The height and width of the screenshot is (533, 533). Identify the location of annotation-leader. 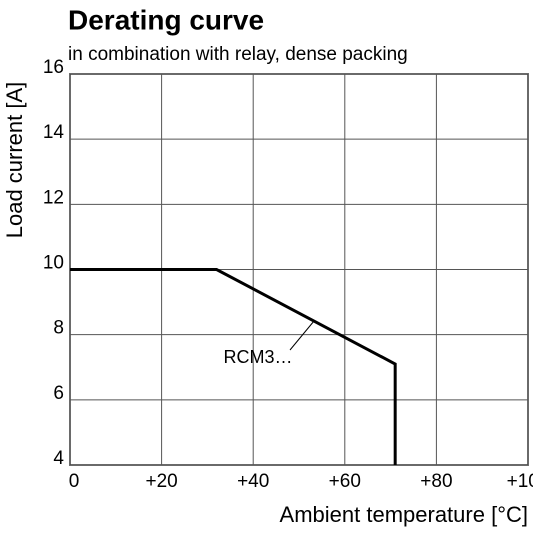
(302, 335).